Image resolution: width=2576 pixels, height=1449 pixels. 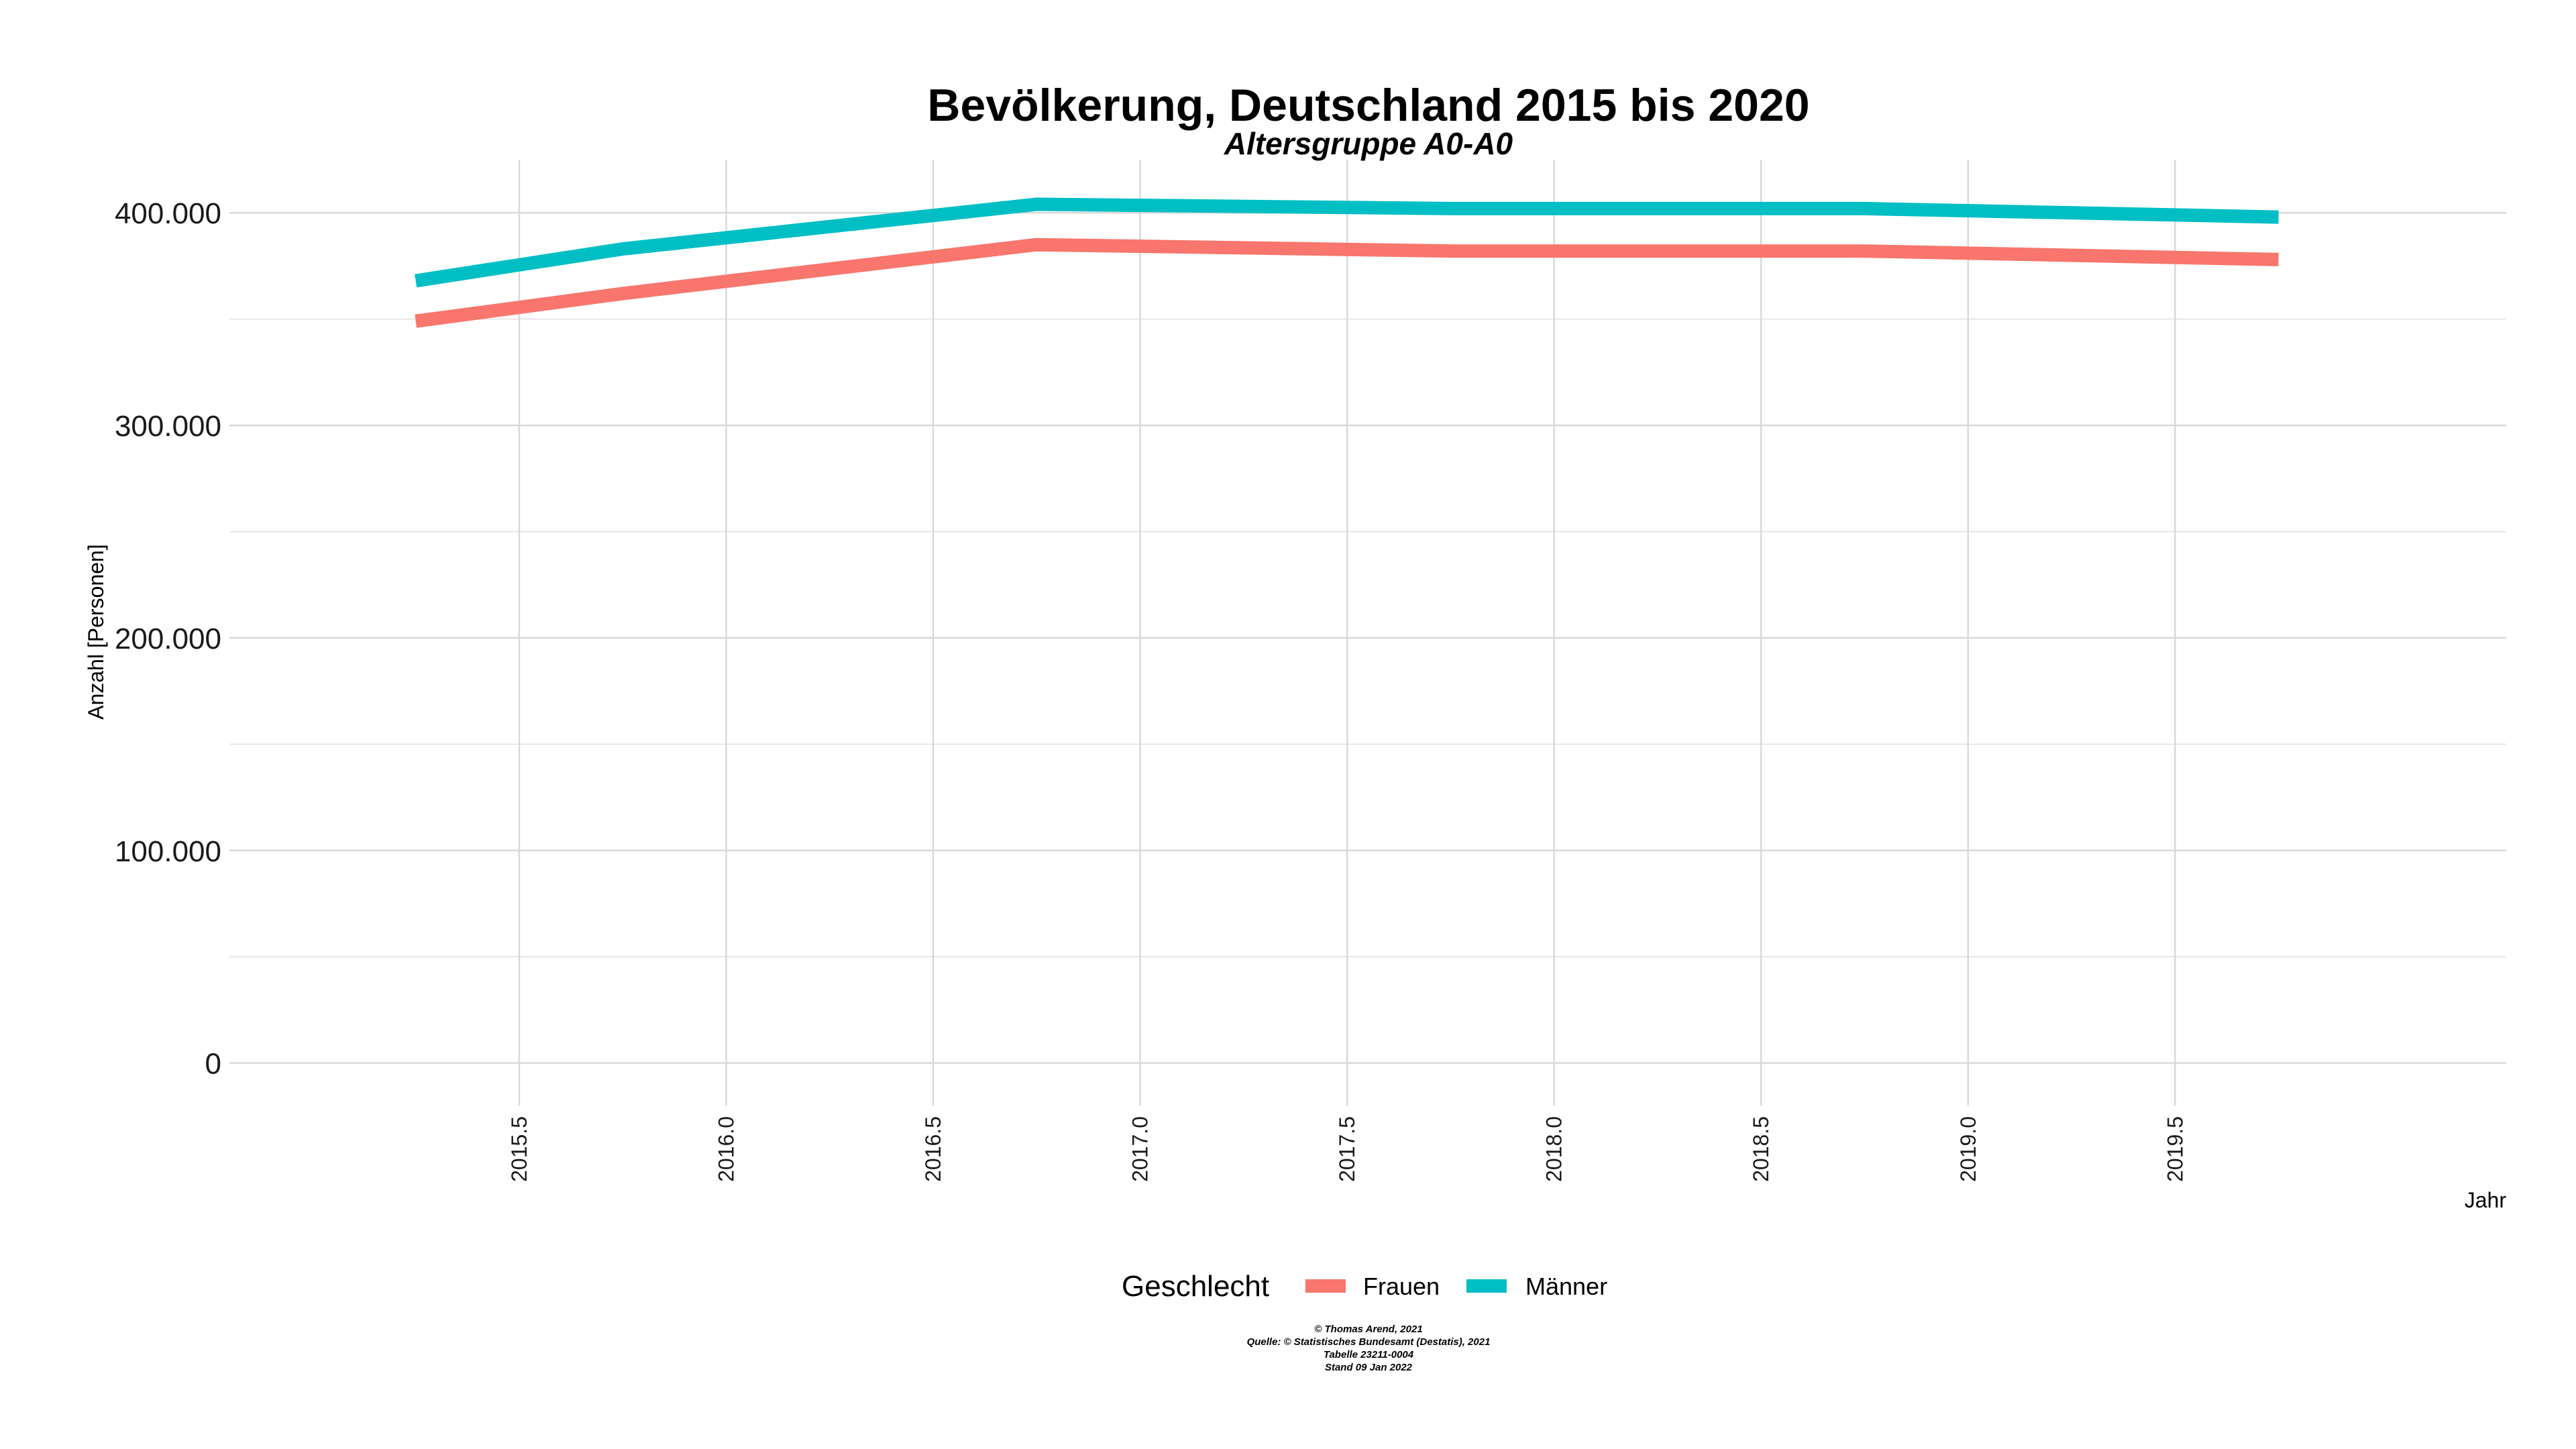 What do you see at coordinates (1369, 1354) in the screenshot?
I see `caption-table: Tabelle 23211-0004` at bounding box center [1369, 1354].